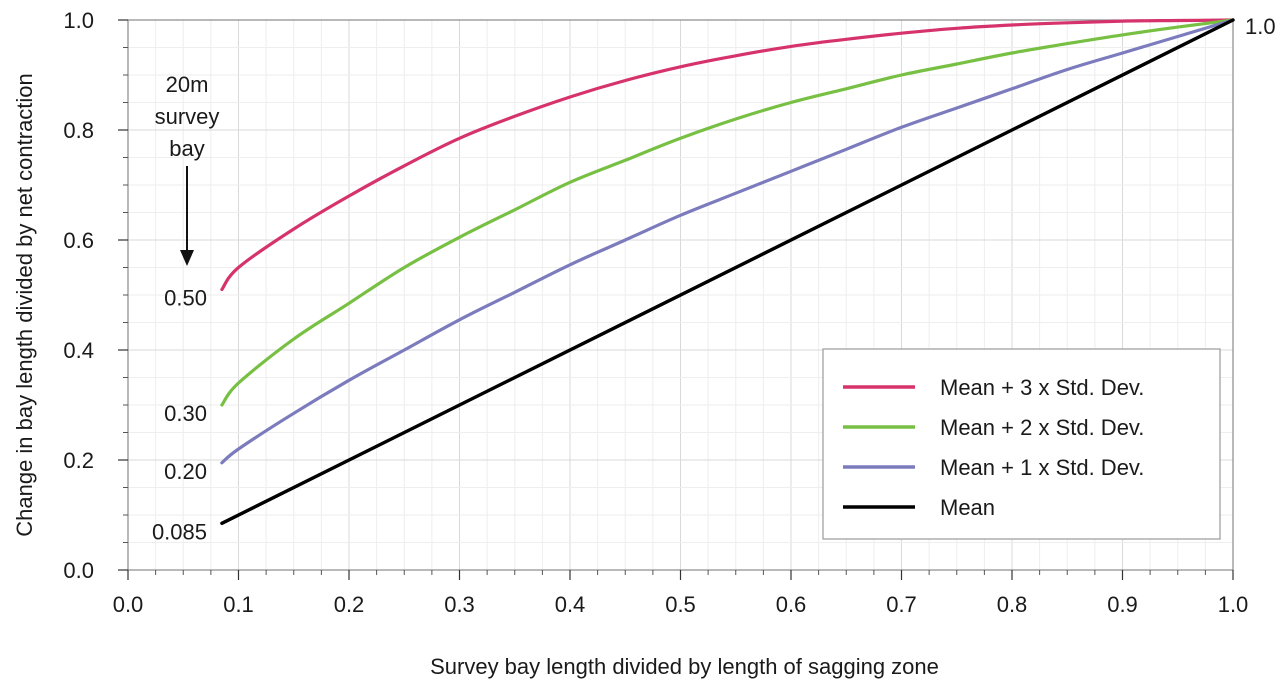 The image size is (1280, 684). Describe the element at coordinates (1122, 604) in the screenshot. I see `x-tick-label: 0.9` at that location.